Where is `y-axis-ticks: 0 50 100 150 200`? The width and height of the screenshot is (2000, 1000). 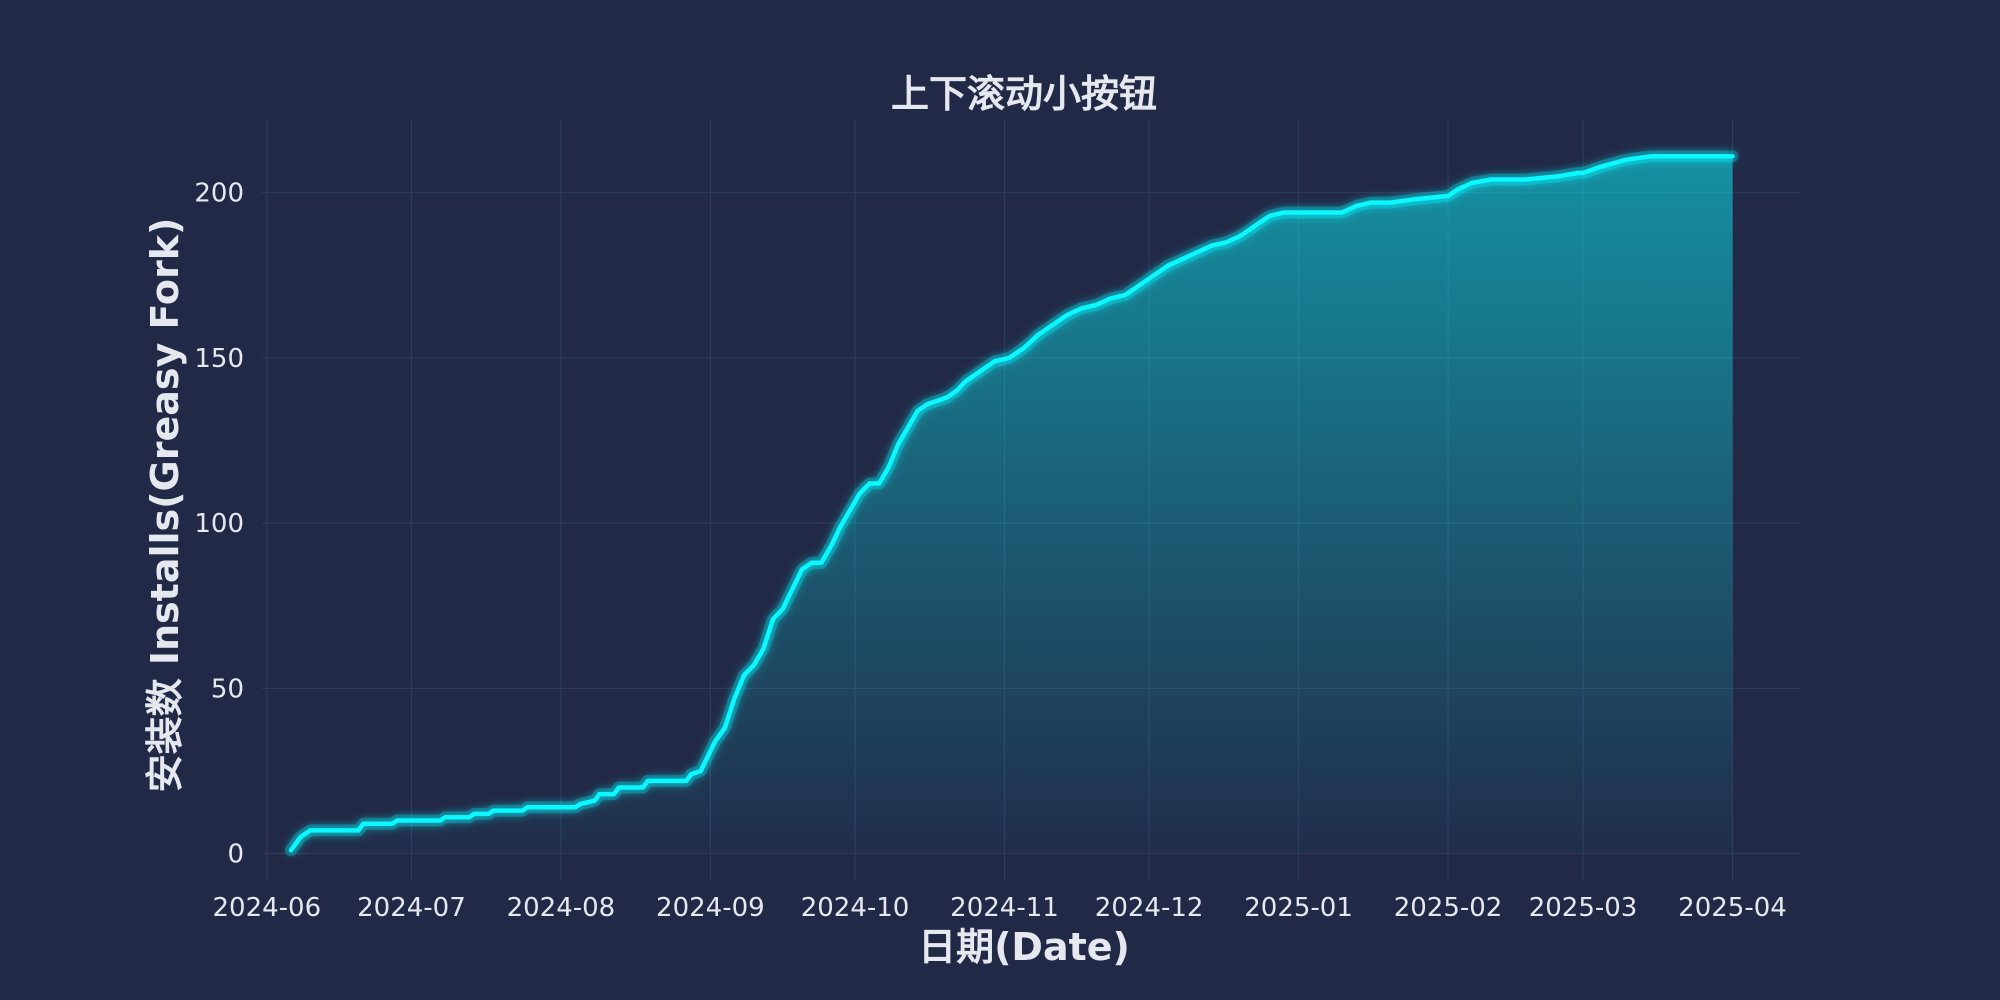 y-axis-ticks: 0 50 100 150 200 is located at coordinates (219, 524).